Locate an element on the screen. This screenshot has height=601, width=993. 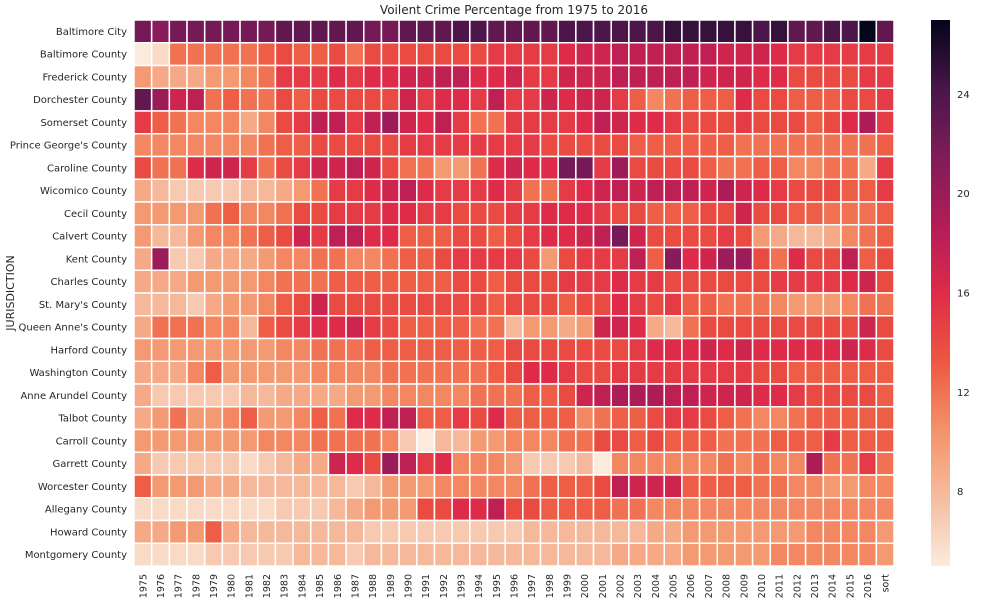
column-label: 1991 is located at coordinates (426, 586).